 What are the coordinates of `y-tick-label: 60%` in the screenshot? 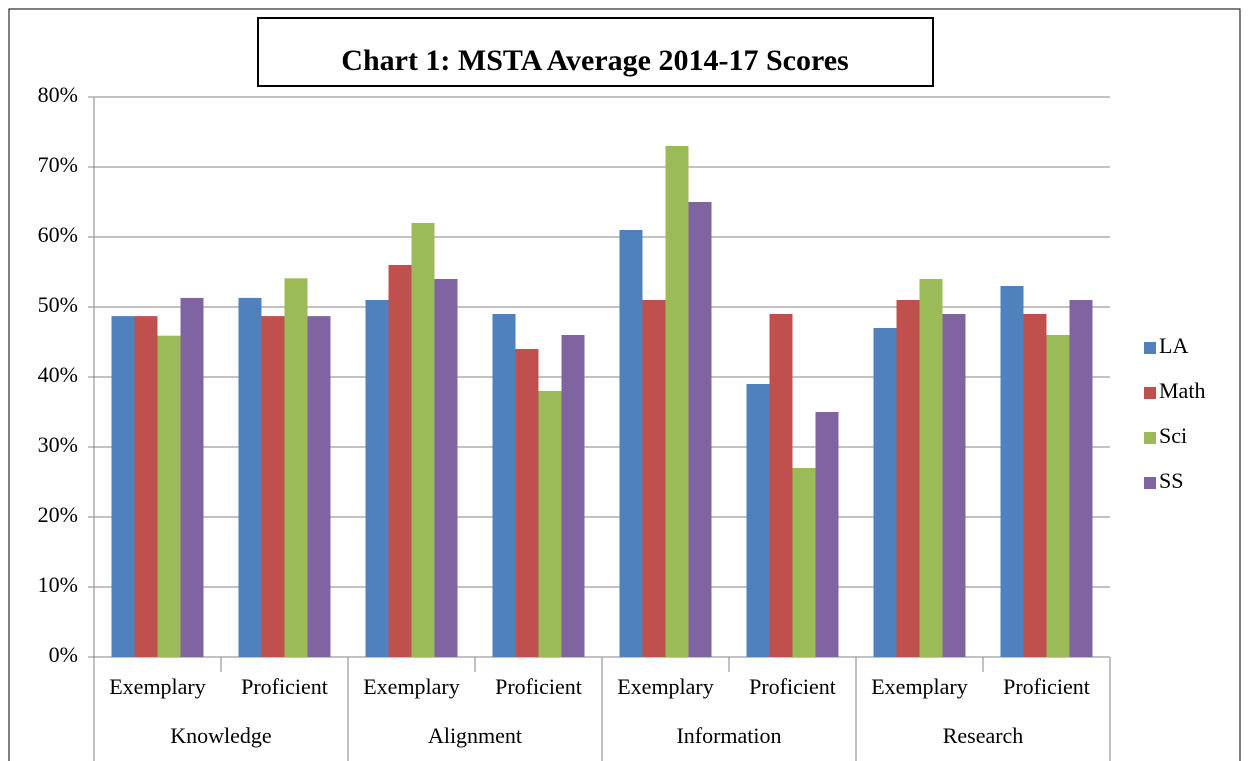 It's located at (58, 234).